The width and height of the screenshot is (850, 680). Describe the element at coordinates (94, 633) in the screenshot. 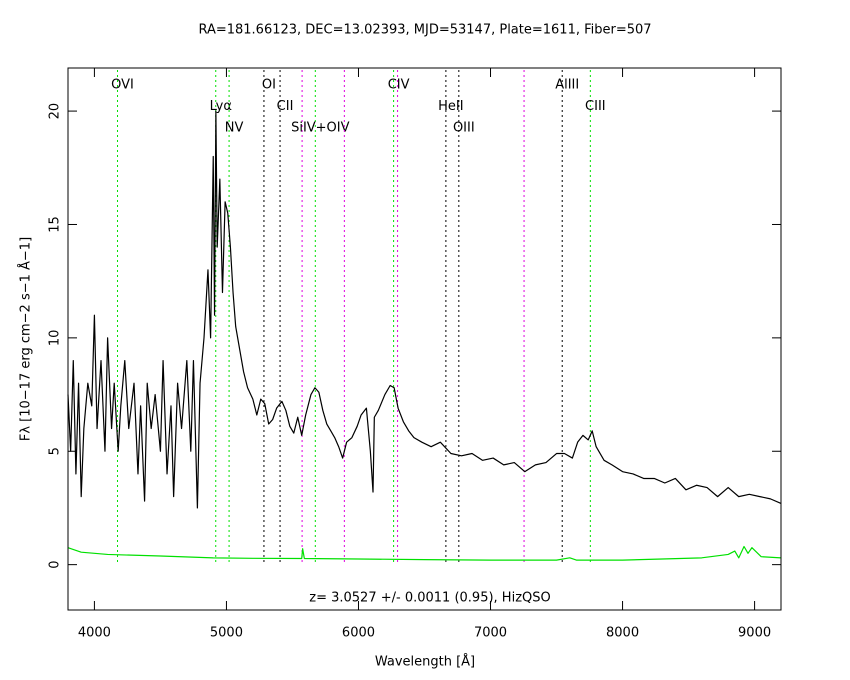

I see `x-tick-label: 4000` at that location.